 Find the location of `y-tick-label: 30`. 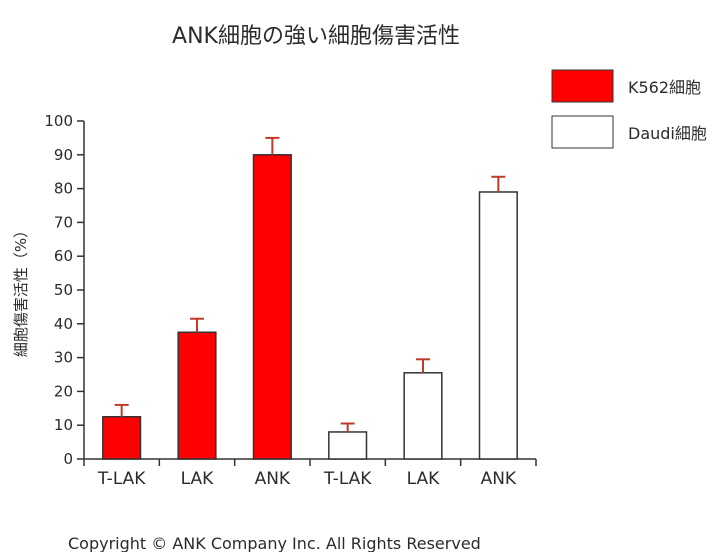

y-tick-label: 30 is located at coordinates (63, 358).